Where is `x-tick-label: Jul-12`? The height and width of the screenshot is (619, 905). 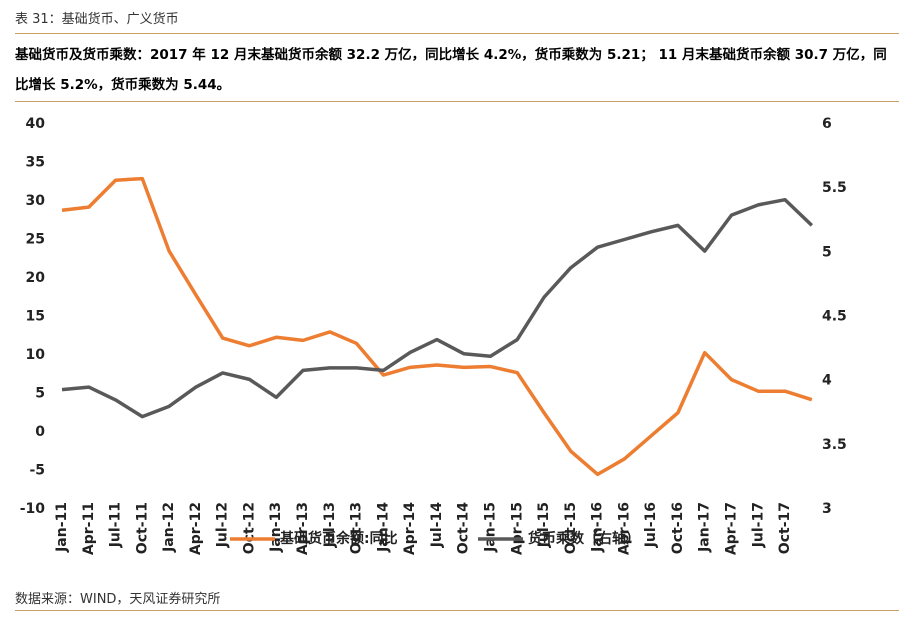
x-tick-label: Jul-12 is located at coordinates (223, 525).